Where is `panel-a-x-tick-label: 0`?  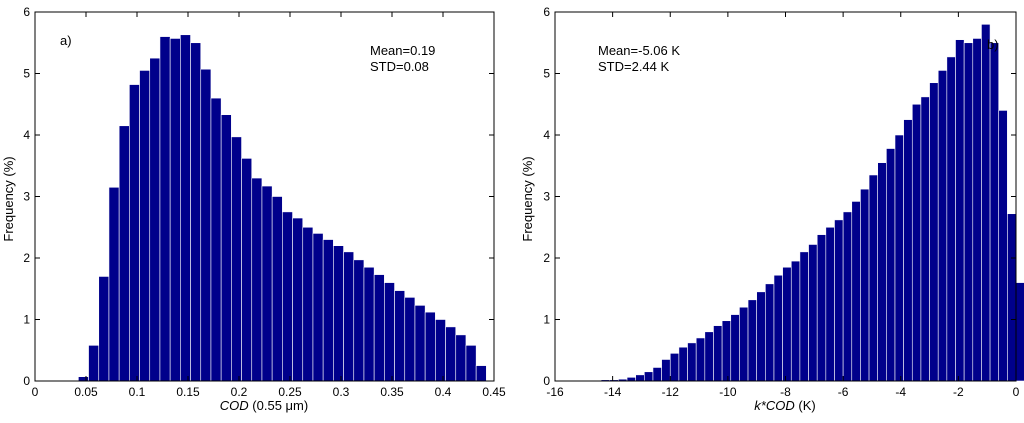 panel-a-x-tick-label: 0 is located at coordinates (35, 392).